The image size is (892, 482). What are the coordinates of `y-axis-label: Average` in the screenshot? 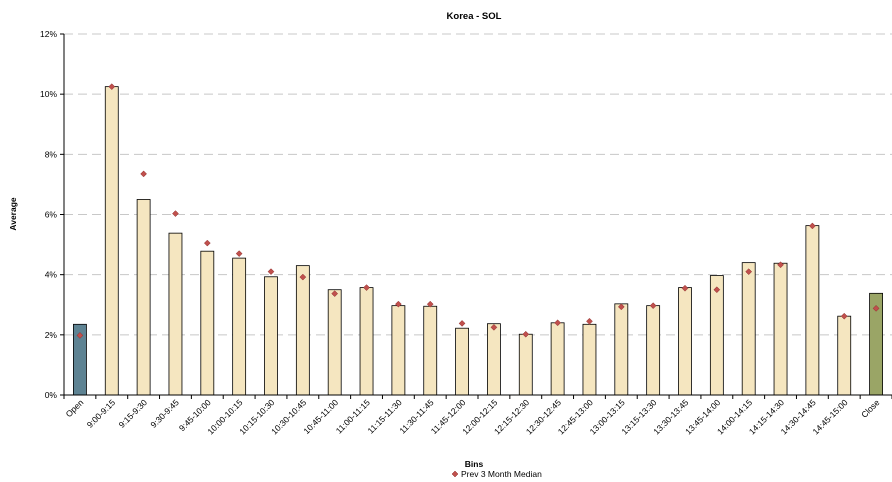 It's located at (13, 214).